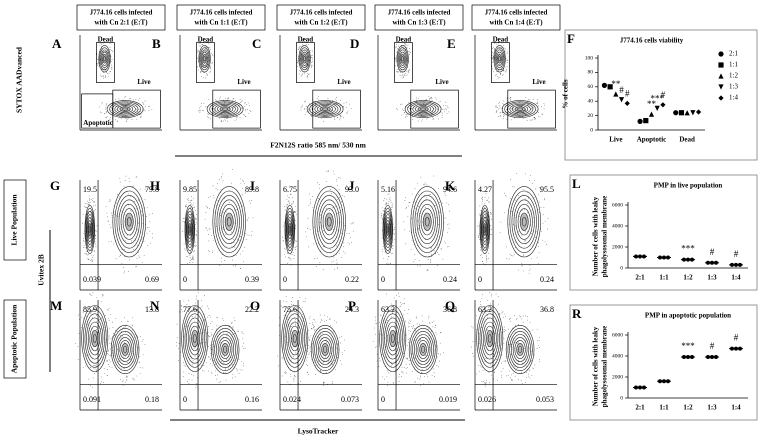 The image size is (763, 443). I want to click on legend-label: 1:1, so click(733, 65).